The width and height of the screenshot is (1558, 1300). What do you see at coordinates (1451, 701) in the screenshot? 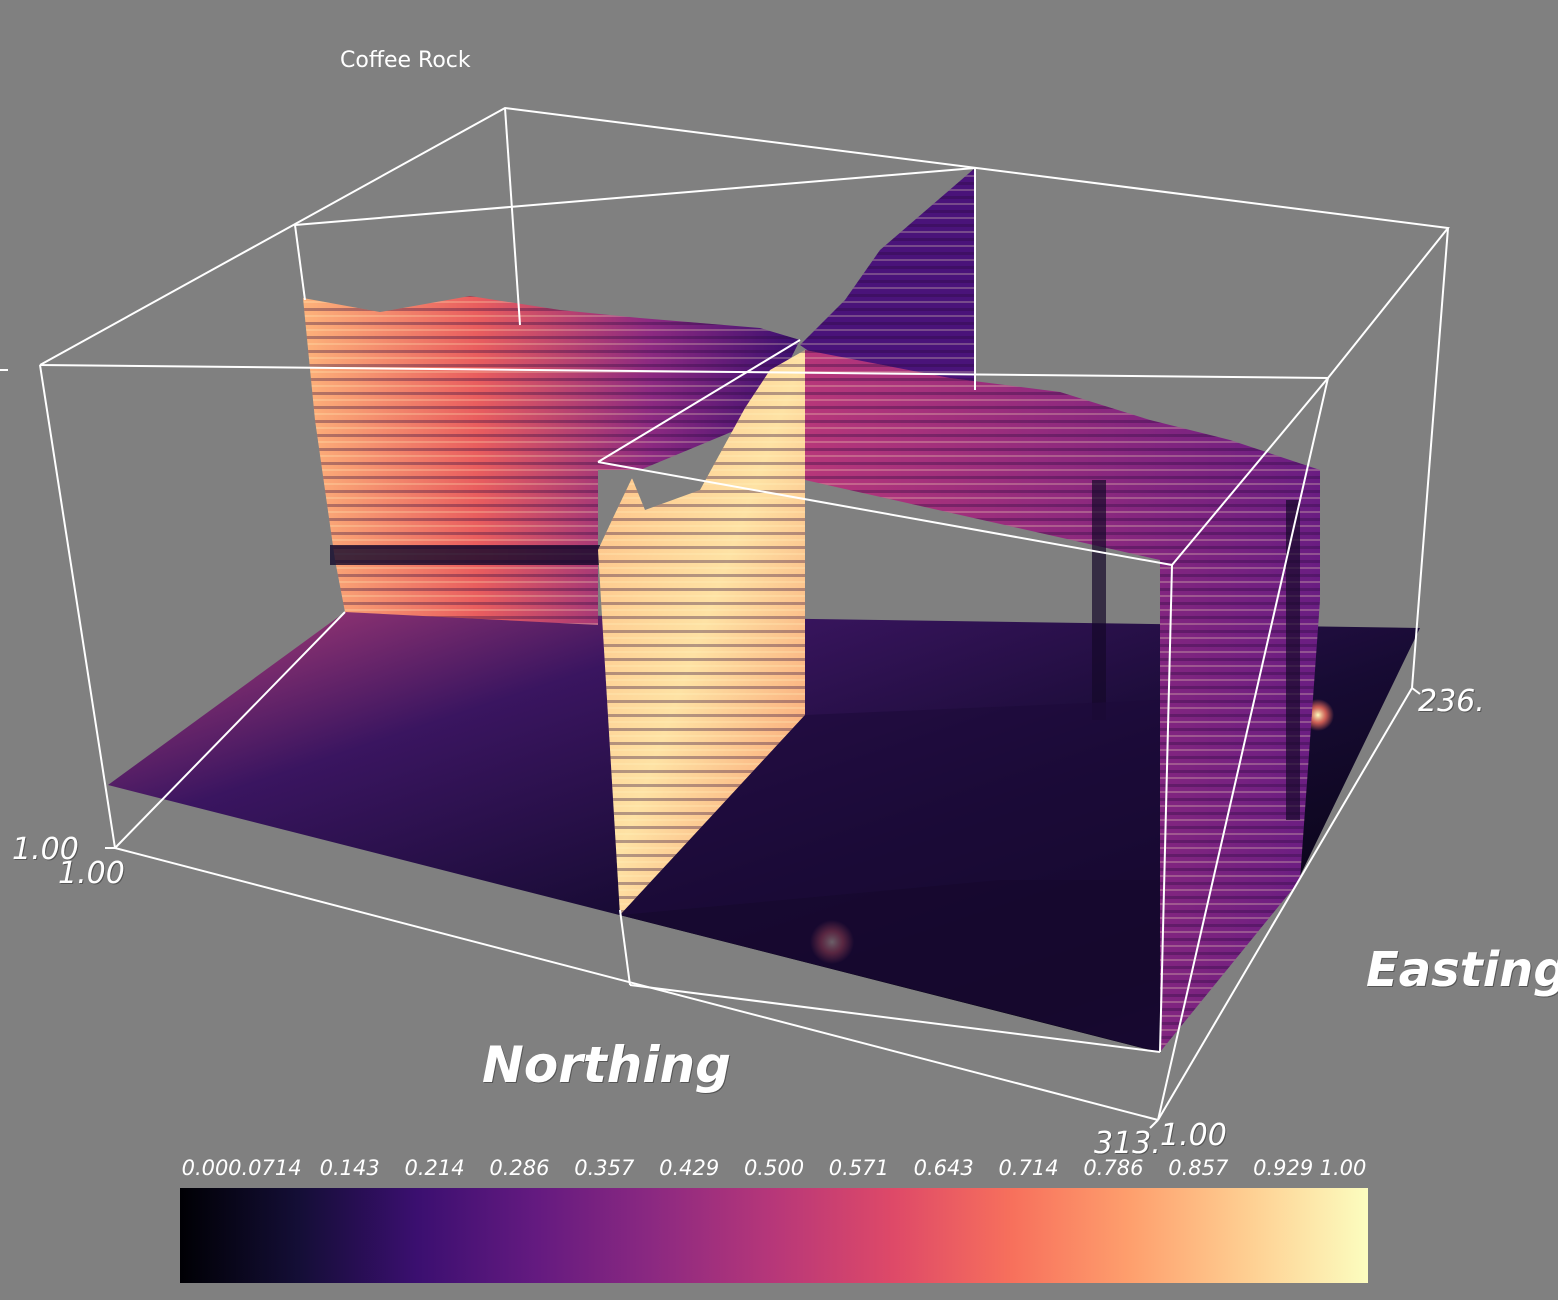
I see `easting-max-label: 236.` at bounding box center [1451, 701].